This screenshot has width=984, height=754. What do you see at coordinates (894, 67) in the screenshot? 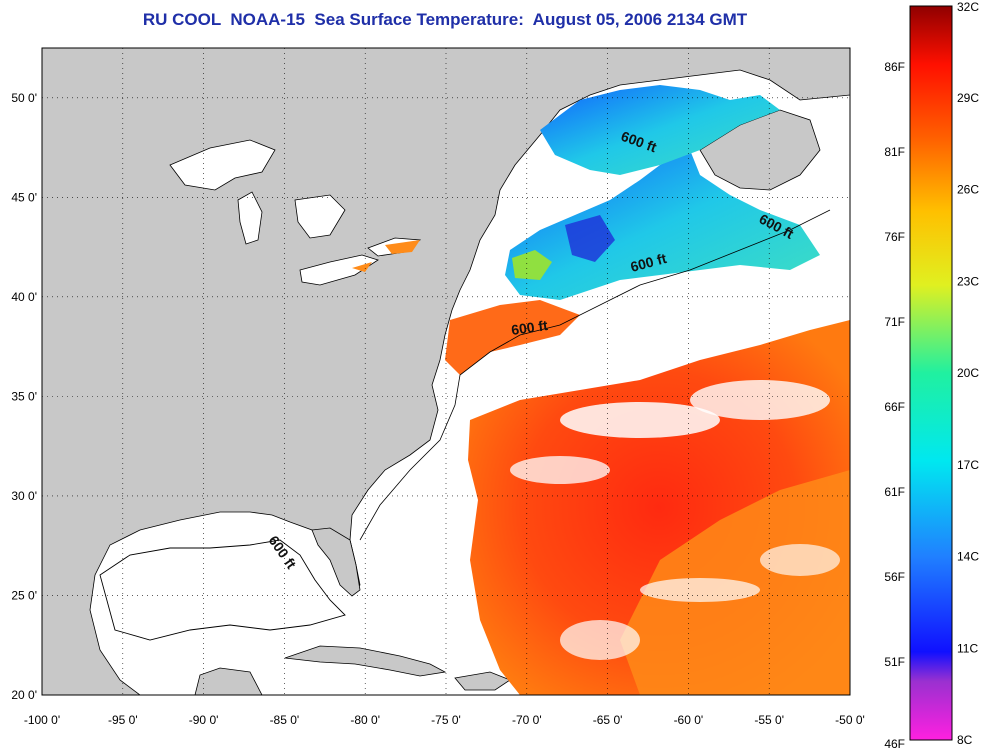
I see `colorbar-fahrenheit-label: 86F` at bounding box center [894, 67].